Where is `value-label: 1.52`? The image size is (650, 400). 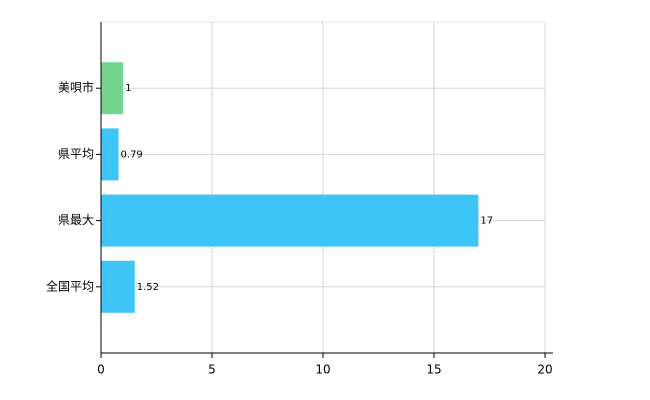 value-label: 1.52 is located at coordinates (148, 287).